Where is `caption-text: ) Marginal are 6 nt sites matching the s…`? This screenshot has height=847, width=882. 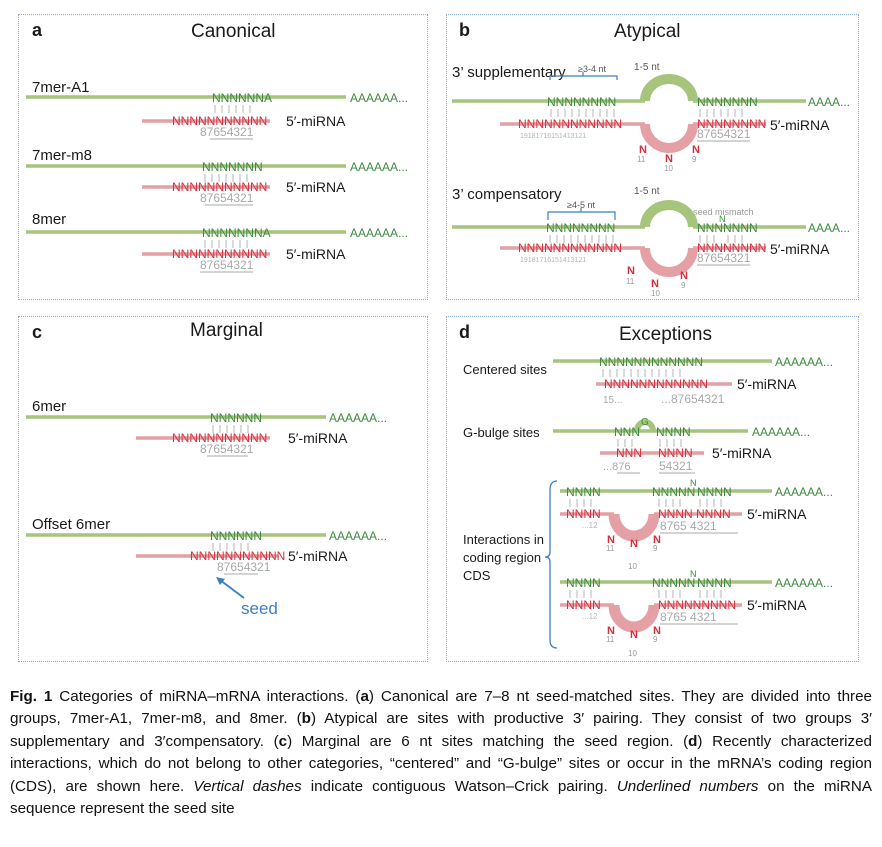 caption-text: ) Marginal are 6 nt sites matching the s… is located at coordinates (488, 741).